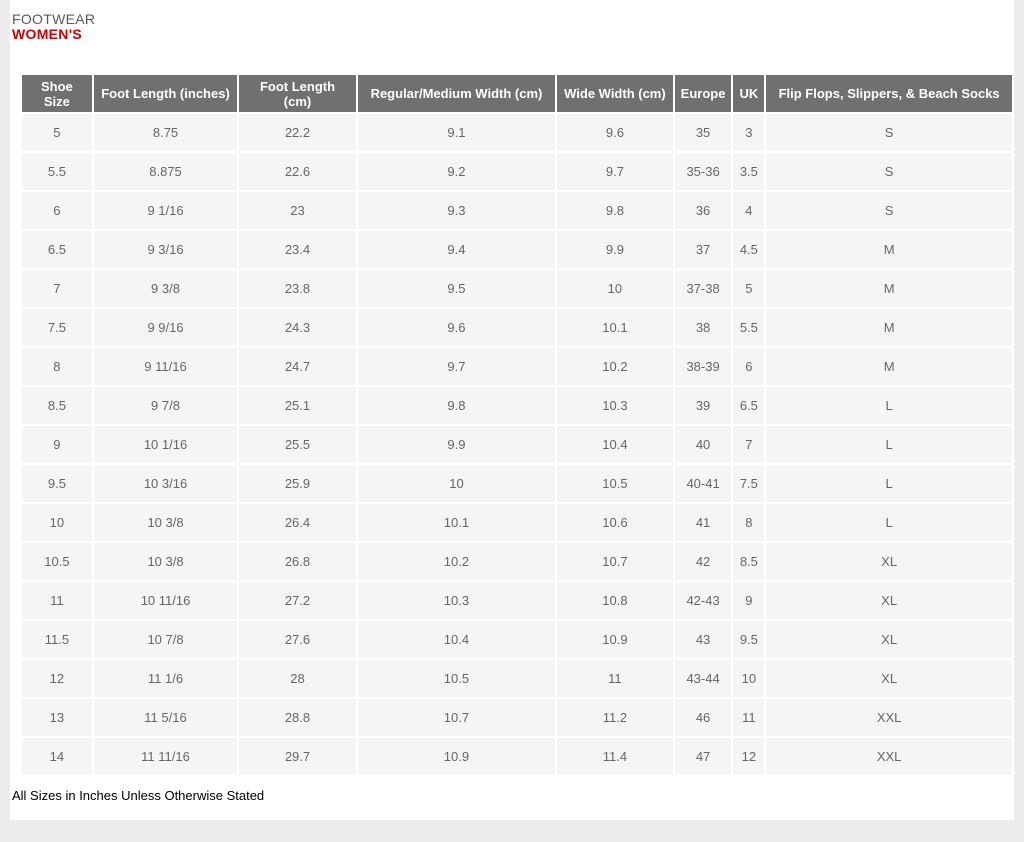 This screenshot has height=842, width=1024. What do you see at coordinates (165, 366) in the screenshot?
I see `table-cell: 9 11/16` at bounding box center [165, 366].